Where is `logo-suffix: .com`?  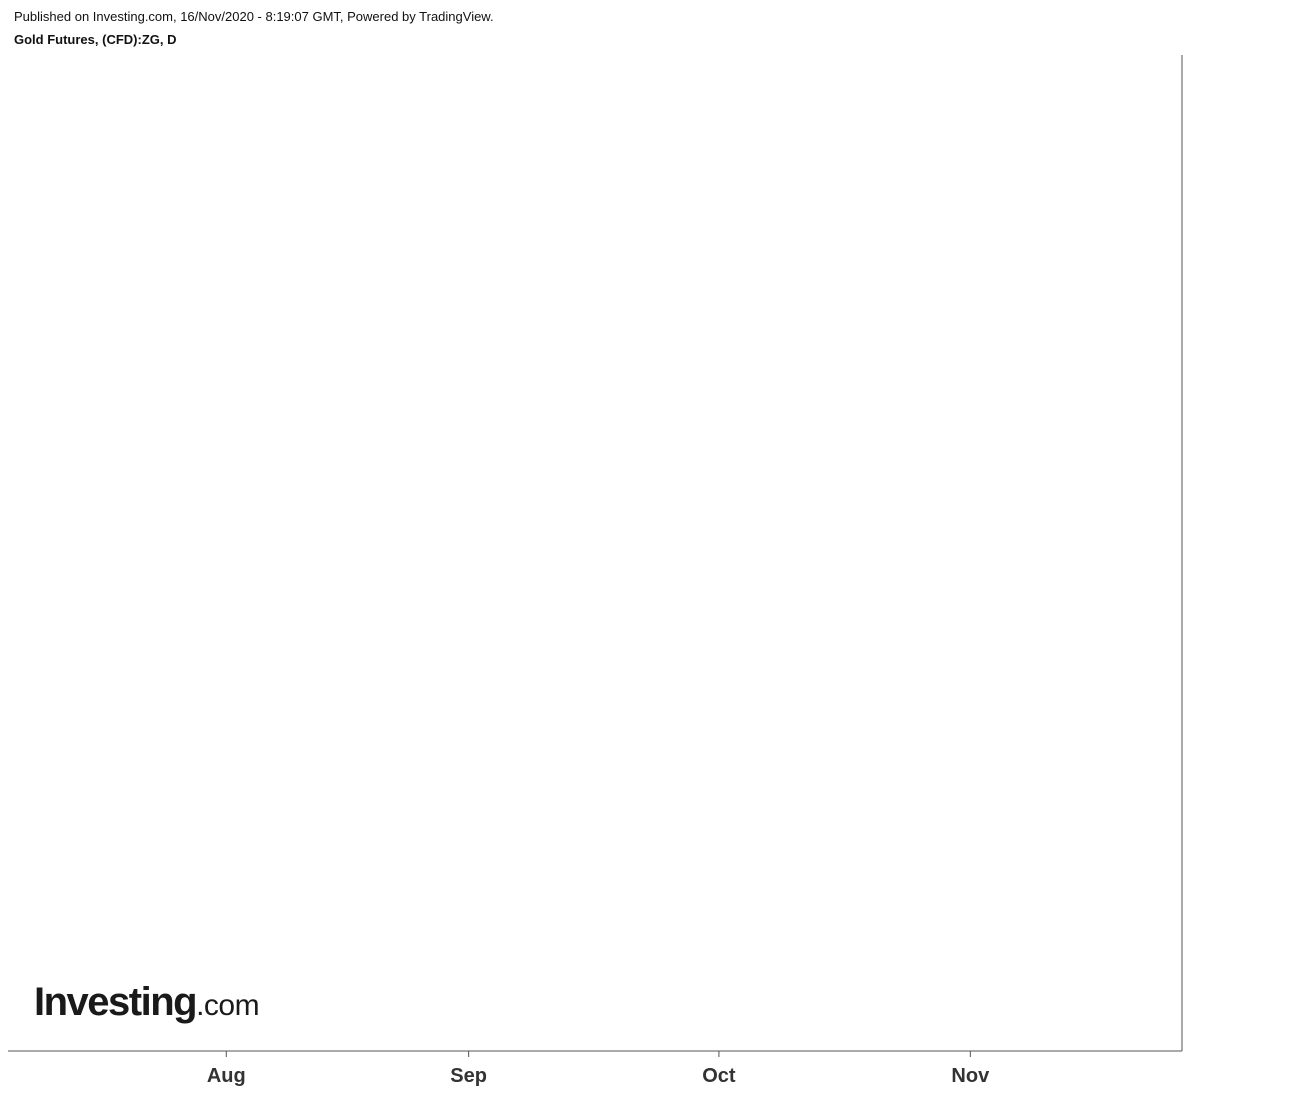 logo-suffix: .com is located at coordinates (228, 1005).